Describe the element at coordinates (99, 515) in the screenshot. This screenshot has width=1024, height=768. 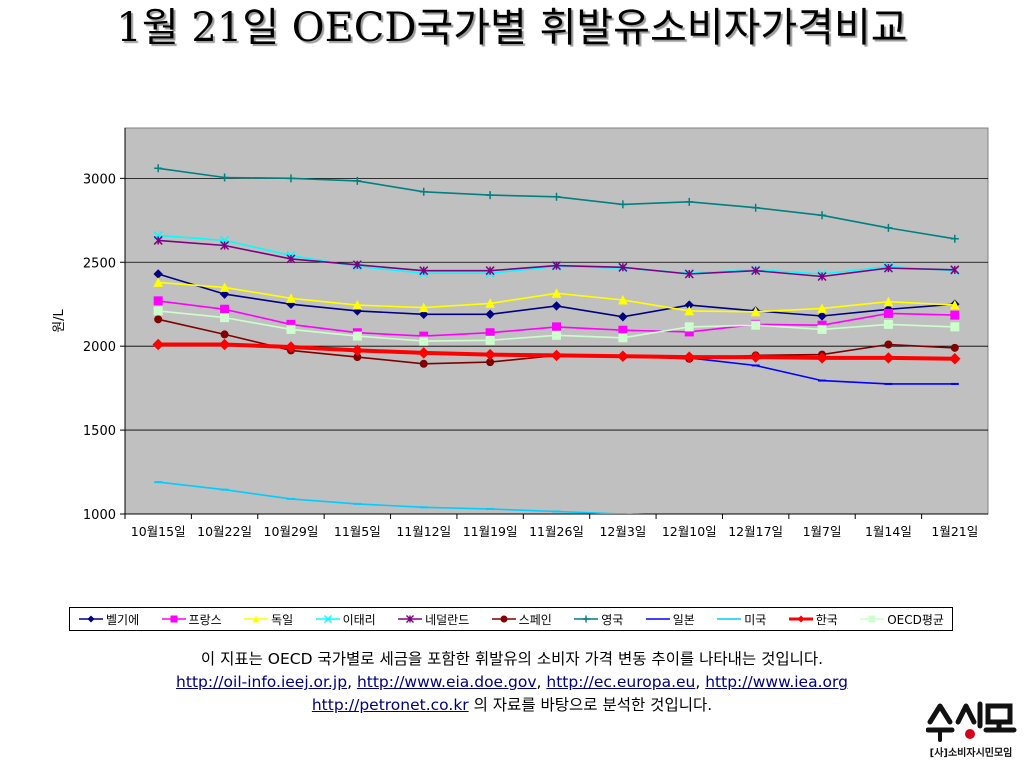
I see `y-tick-label: 1000` at that location.